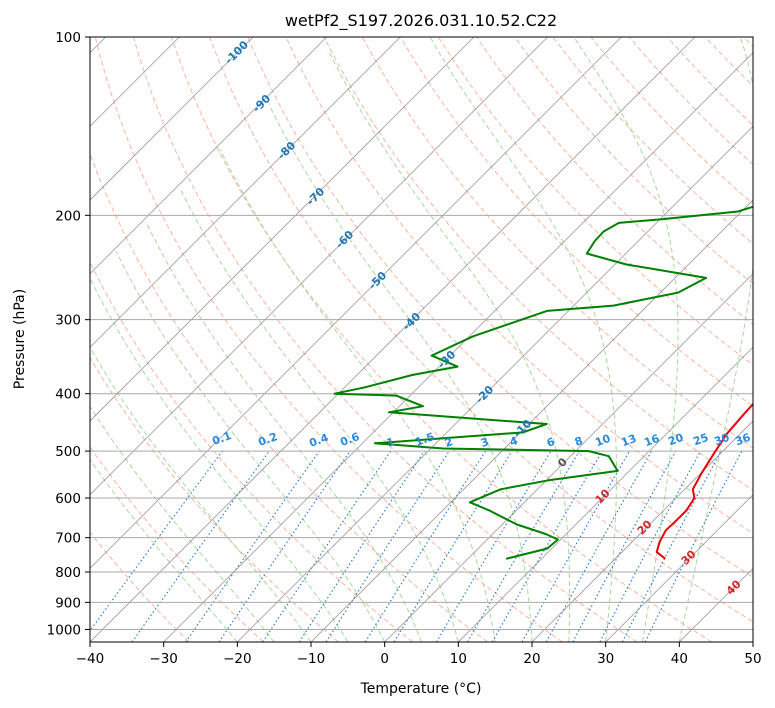  What do you see at coordinates (485, 442) in the screenshot?
I see `mixing-ratio-label: 3` at bounding box center [485, 442].